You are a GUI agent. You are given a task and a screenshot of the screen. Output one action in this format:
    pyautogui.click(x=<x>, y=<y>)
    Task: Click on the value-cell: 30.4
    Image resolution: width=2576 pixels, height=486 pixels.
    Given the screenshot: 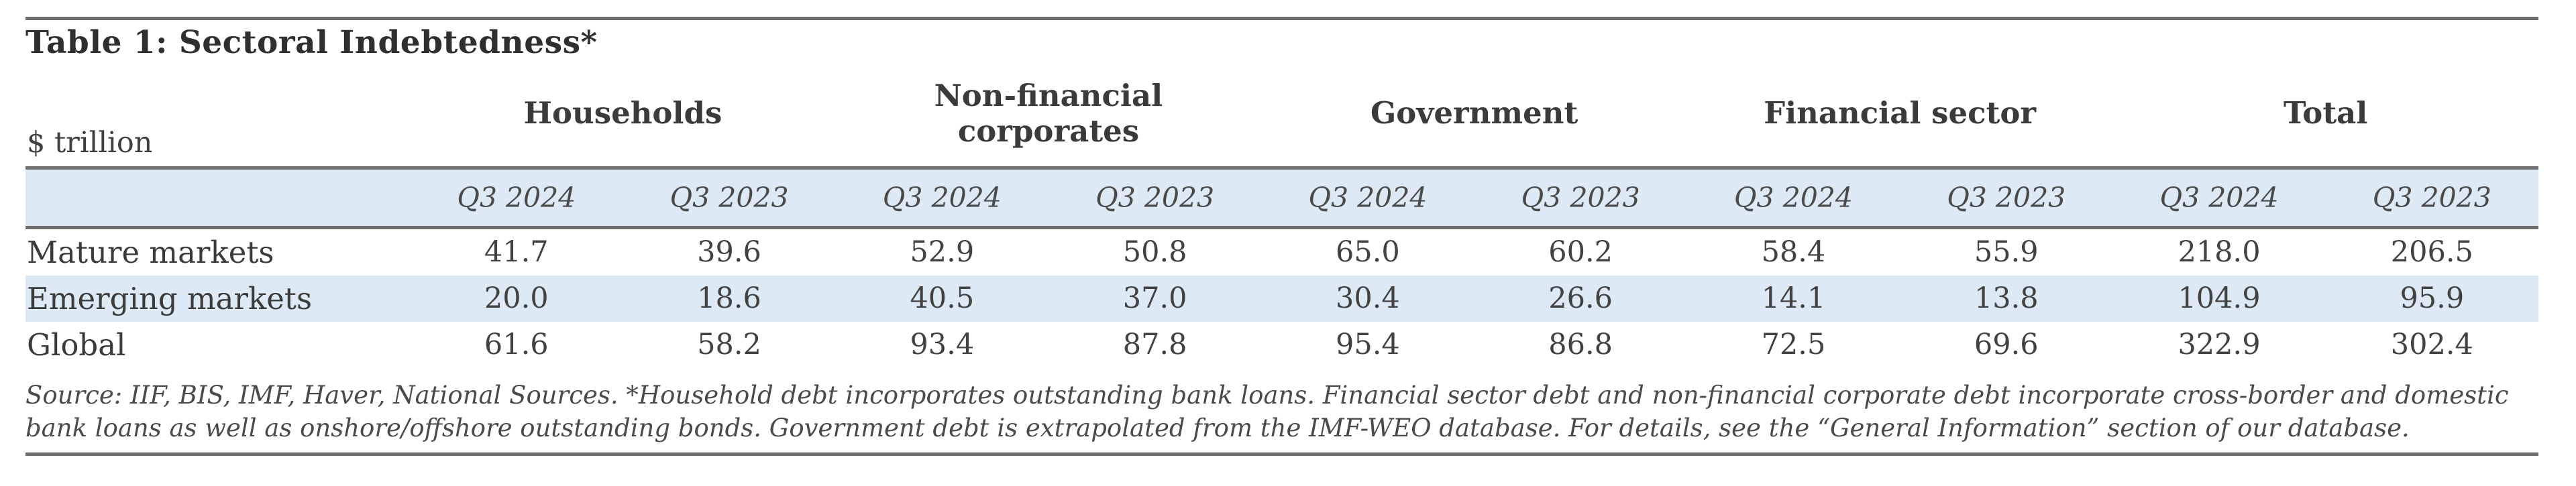 What is the action you would take?
    pyautogui.click(x=1367, y=299)
    